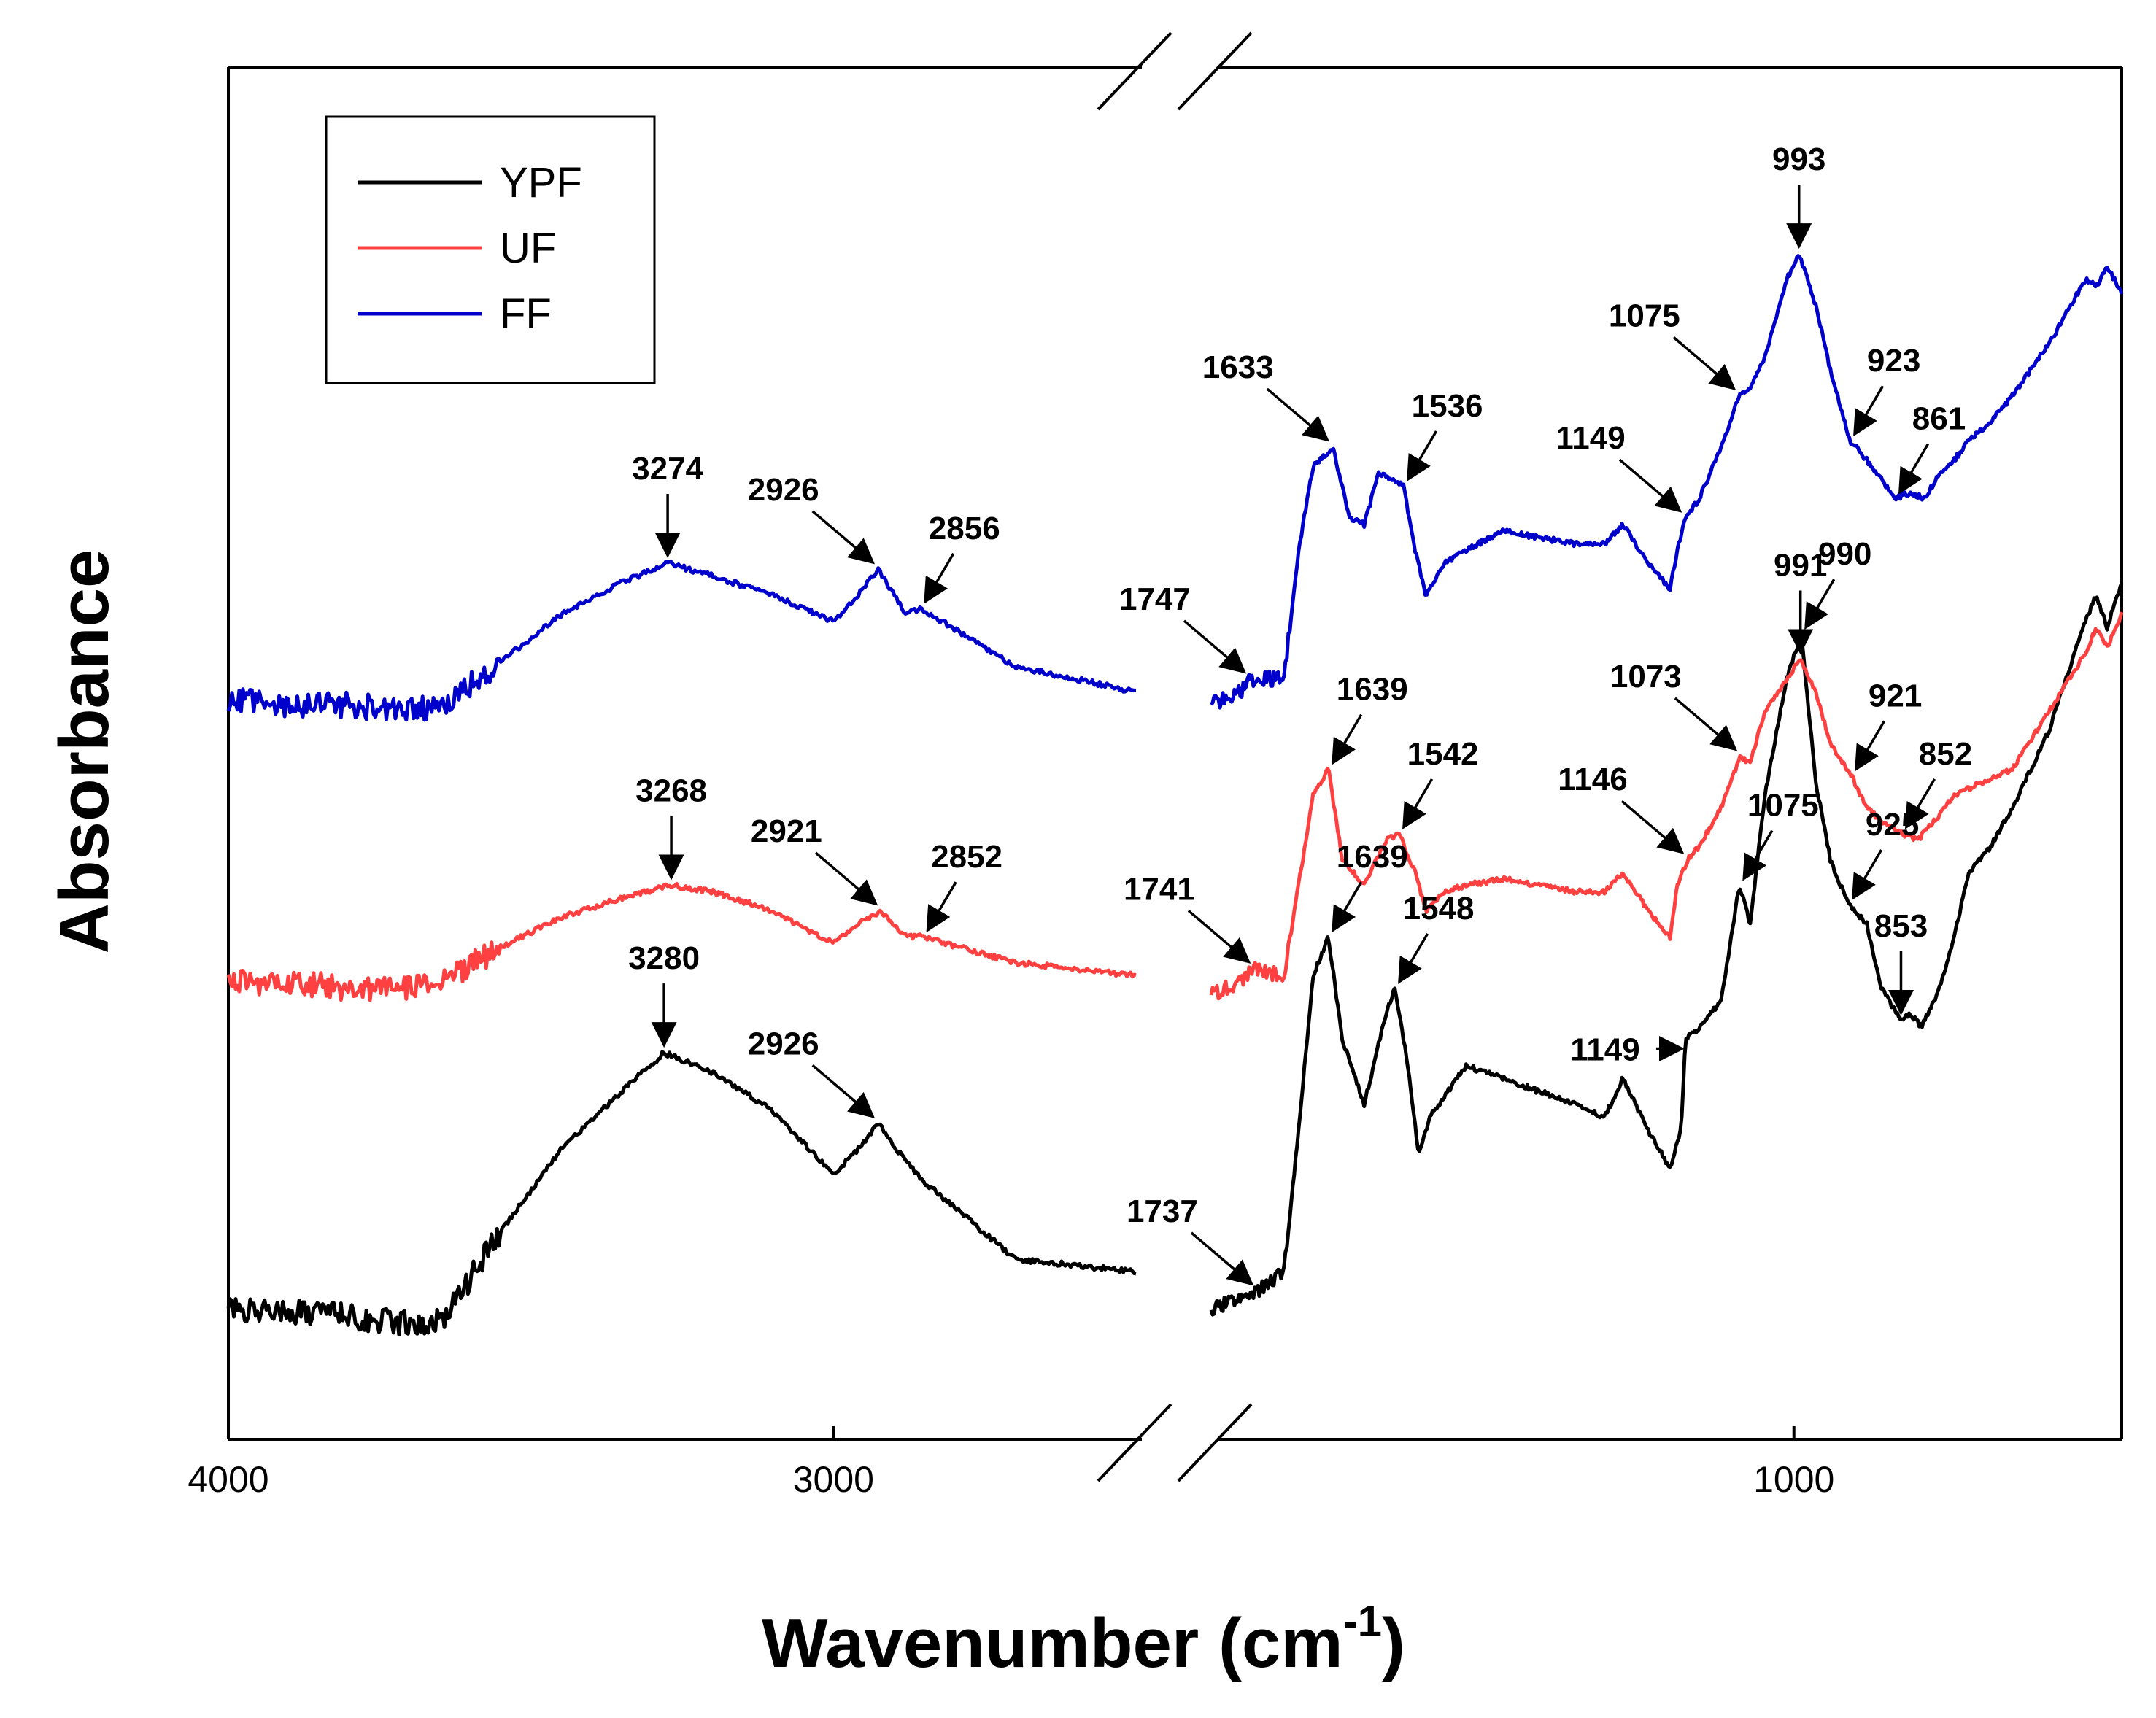  I want to click on peak-label: 1536, so click(1447, 406).